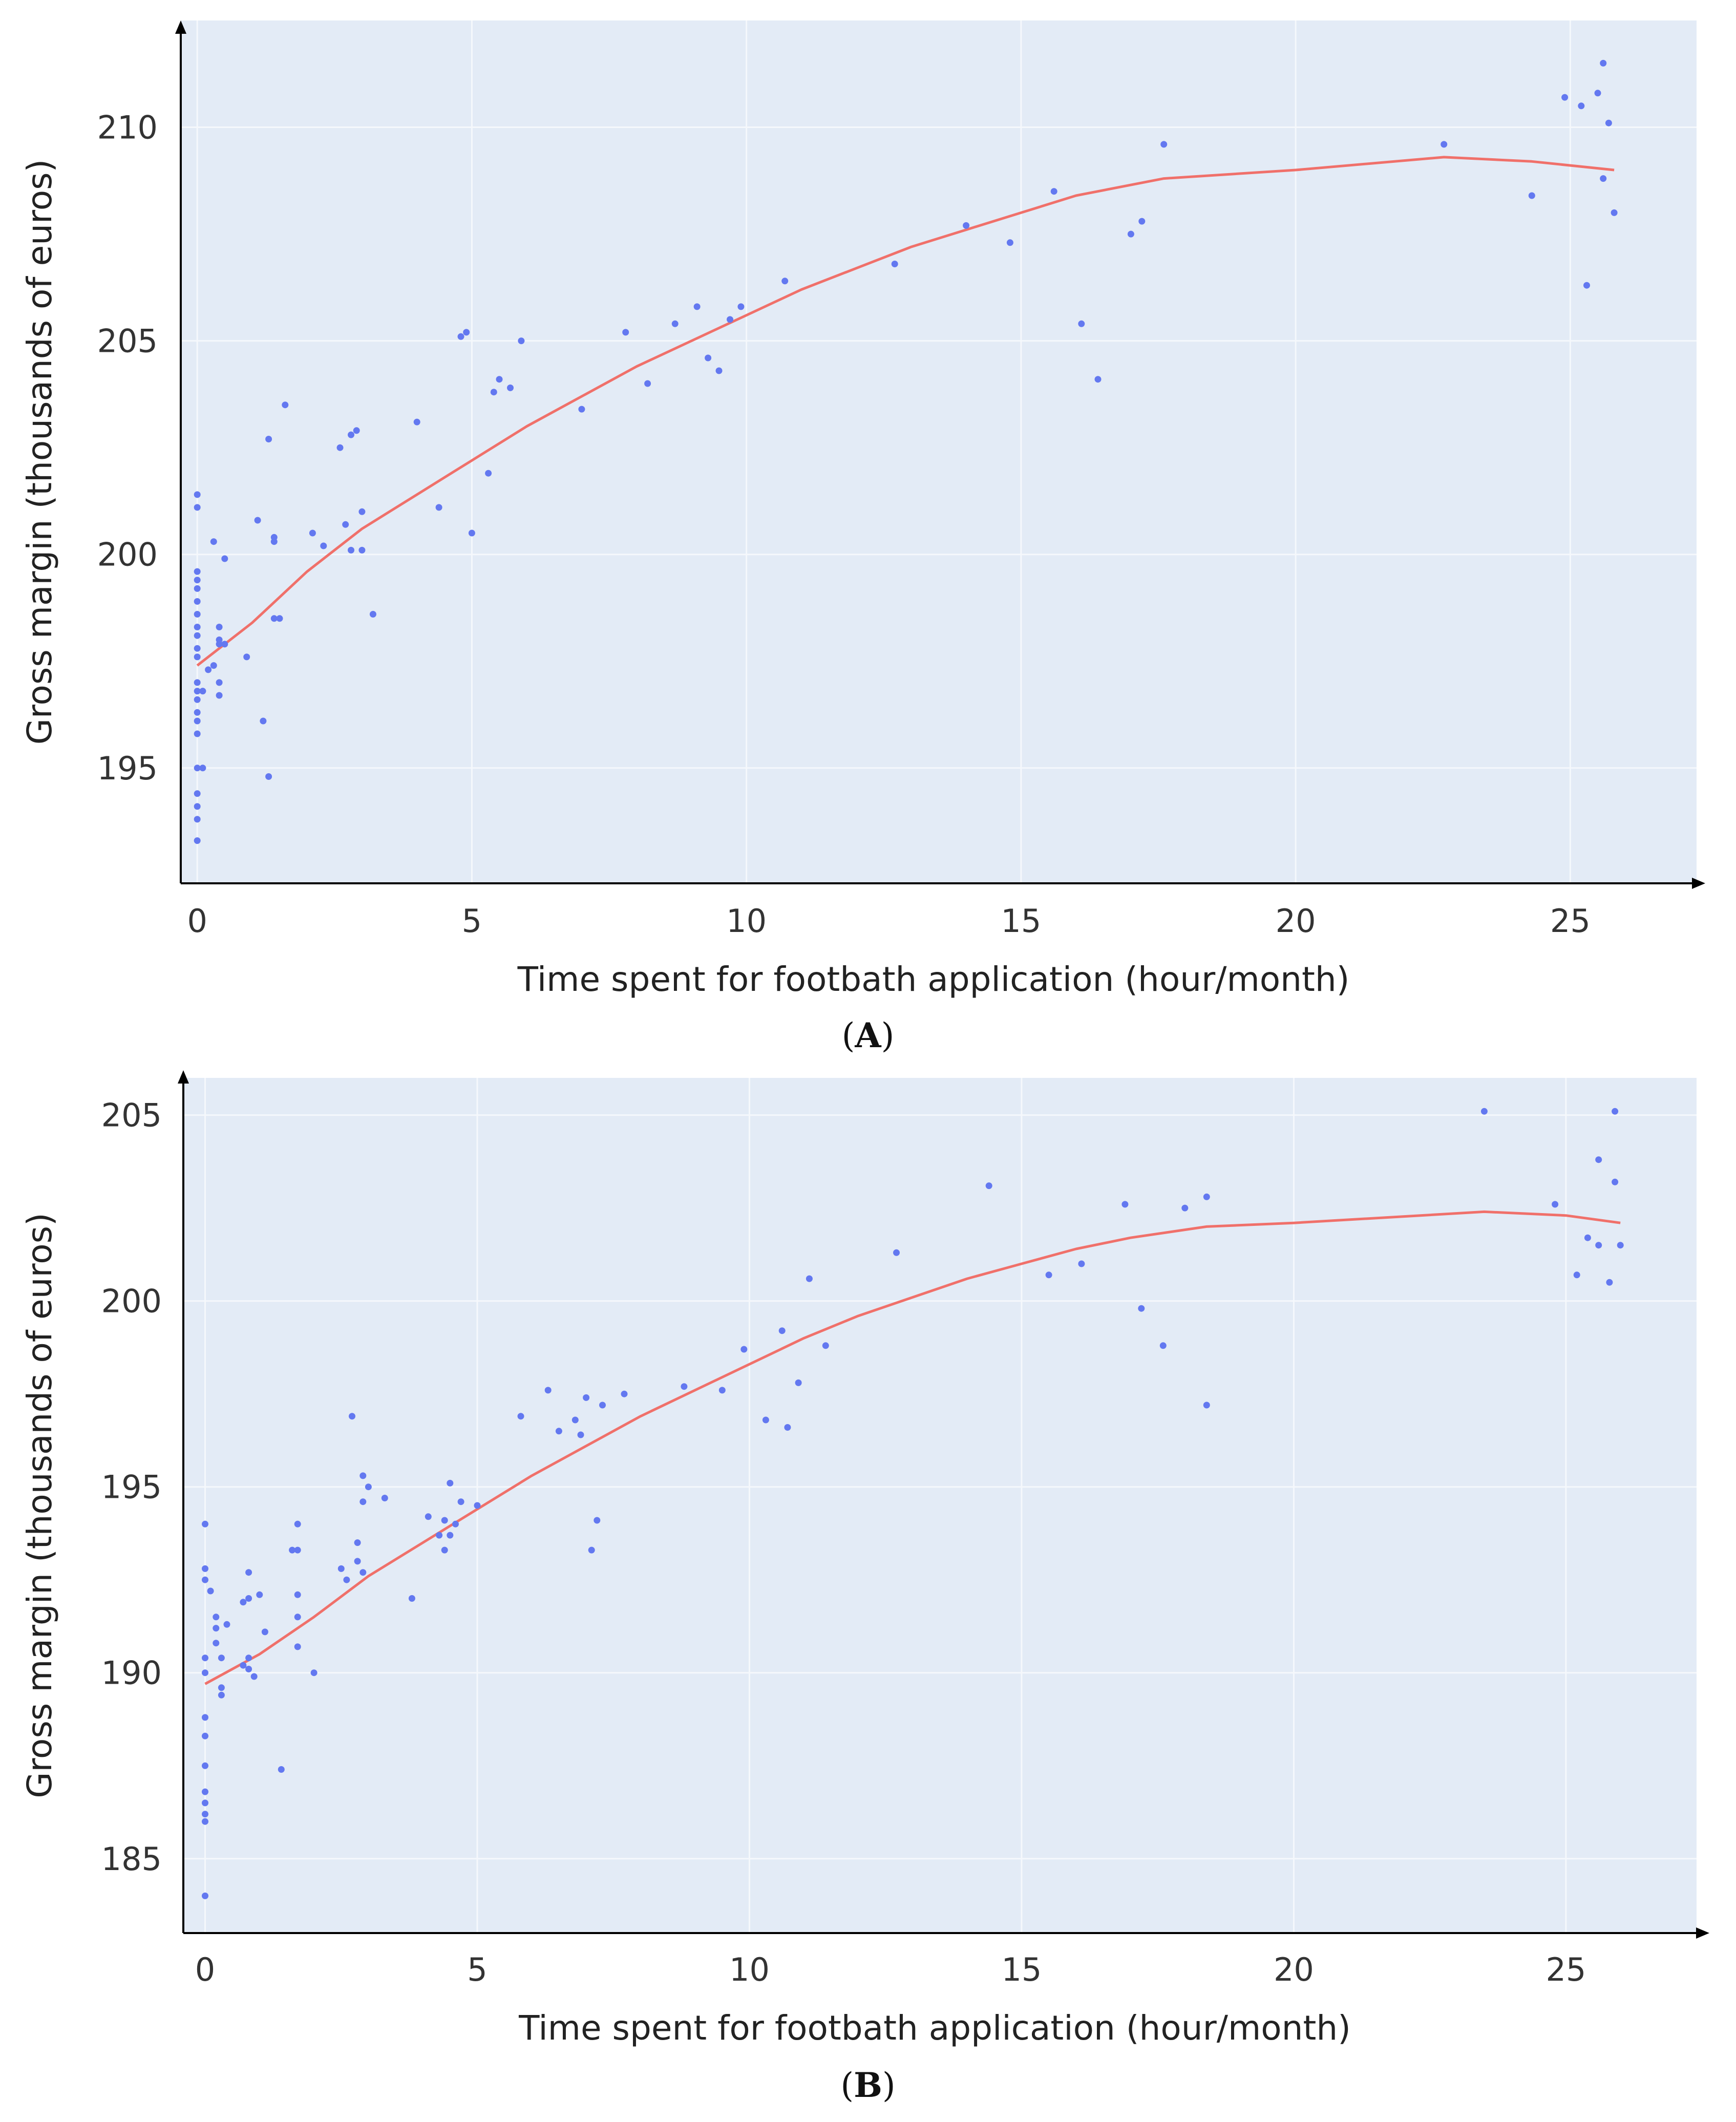 This screenshot has height=2122, width=1736. Describe the element at coordinates (205, 1969) in the screenshot. I see `x-tick-label: 0` at that location.